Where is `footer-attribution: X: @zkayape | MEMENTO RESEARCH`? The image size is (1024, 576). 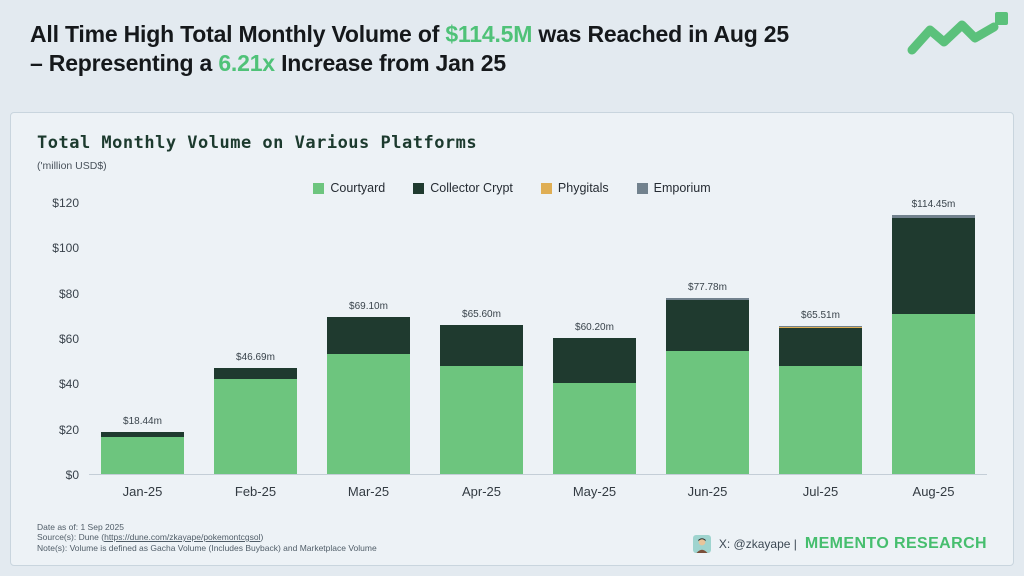 footer-attribution: X: @zkayape | MEMENTO RESEARCH is located at coordinates (839, 544).